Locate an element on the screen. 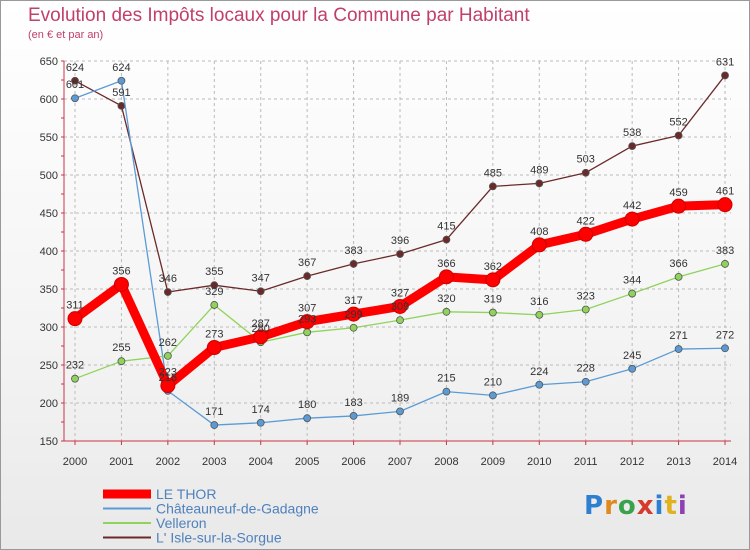 Image resolution: width=750 pixels, height=550 pixels. data-label: 271 is located at coordinates (678, 336).